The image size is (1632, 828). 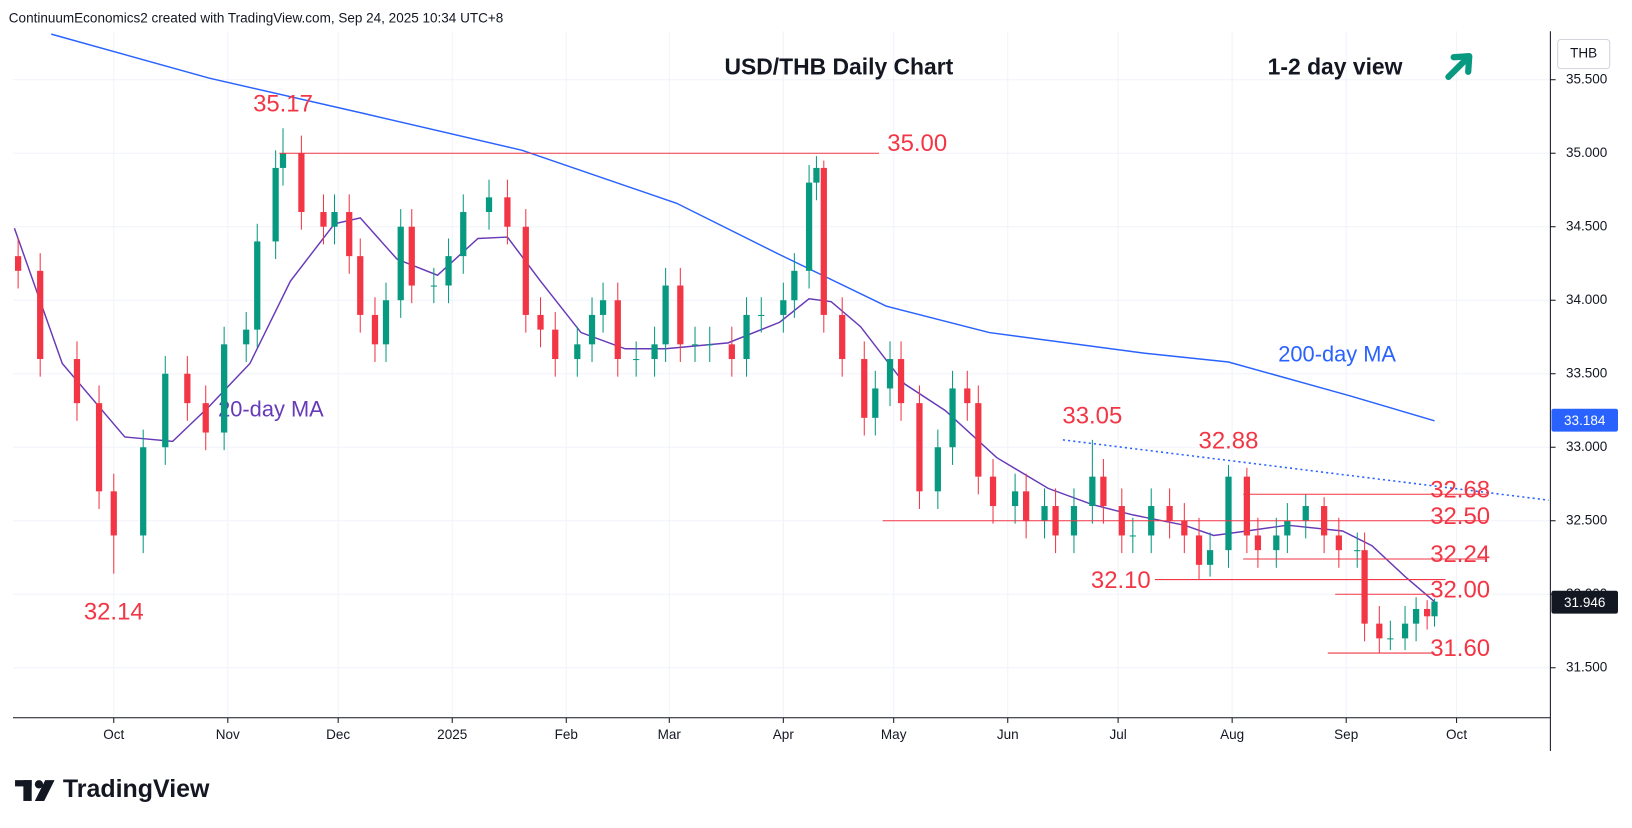 What do you see at coordinates (838, 67) in the screenshot?
I see `chart-title: USD/THB Daily Chart` at bounding box center [838, 67].